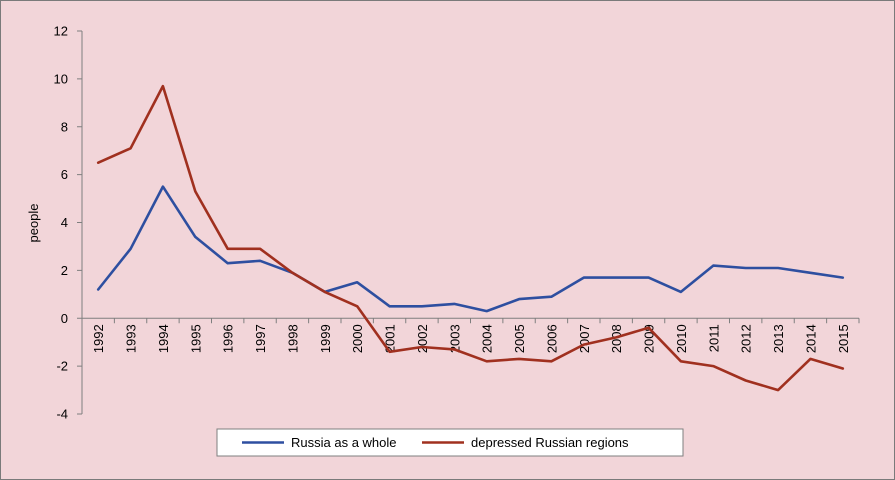  Describe the element at coordinates (454, 338) in the screenshot. I see `x-tick-label: 2003` at that location.